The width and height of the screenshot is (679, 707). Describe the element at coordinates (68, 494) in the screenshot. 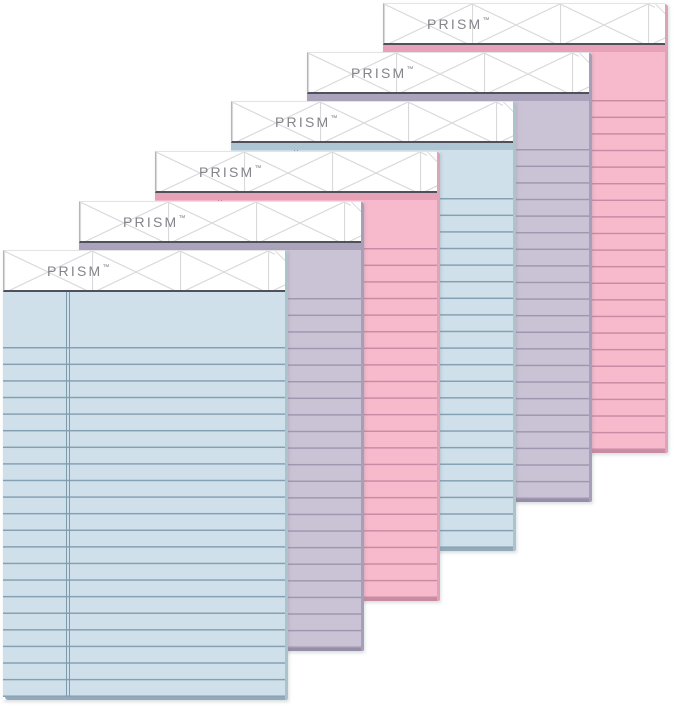

I see `margin-line` at that location.